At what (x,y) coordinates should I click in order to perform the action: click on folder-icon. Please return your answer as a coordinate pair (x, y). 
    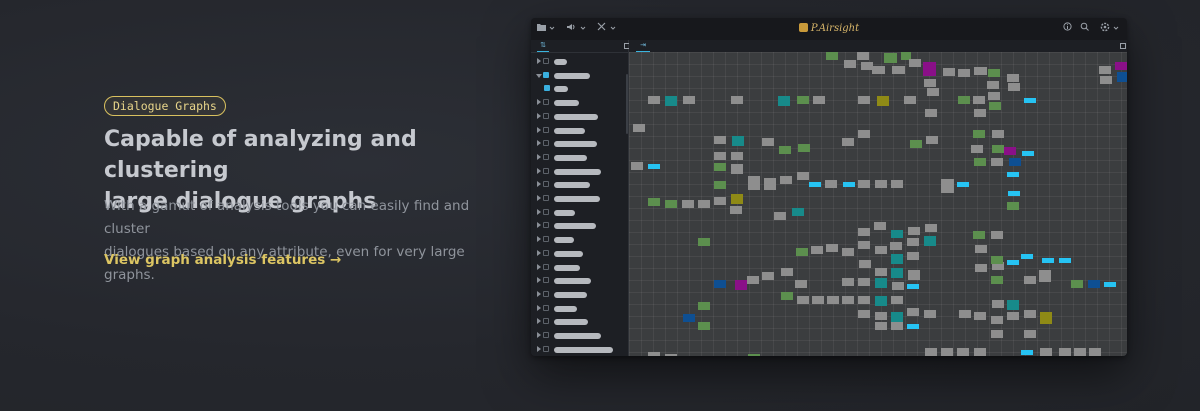
    Looking at the image, I should click on (541, 29).